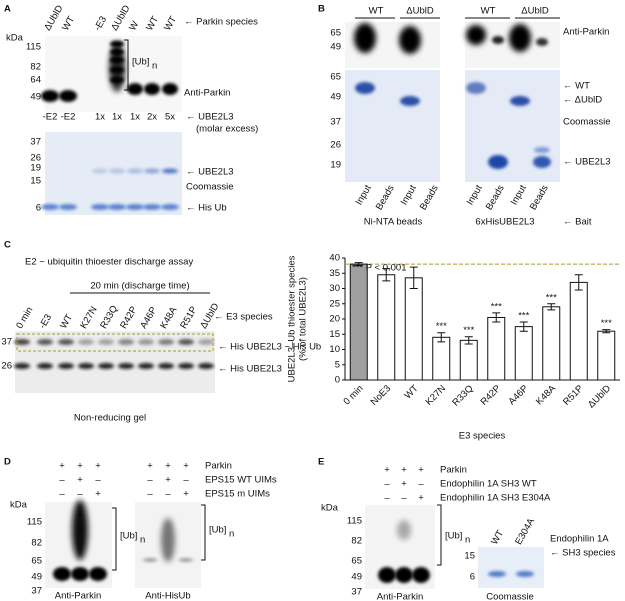  Describe the element at coordinates (50, 117) in the screenshot. I see `condition-label: -E2` at that location.